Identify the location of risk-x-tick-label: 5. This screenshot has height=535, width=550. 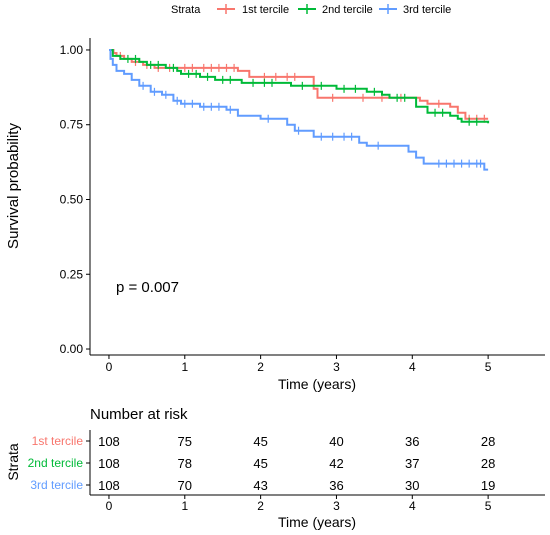
(488, 506).